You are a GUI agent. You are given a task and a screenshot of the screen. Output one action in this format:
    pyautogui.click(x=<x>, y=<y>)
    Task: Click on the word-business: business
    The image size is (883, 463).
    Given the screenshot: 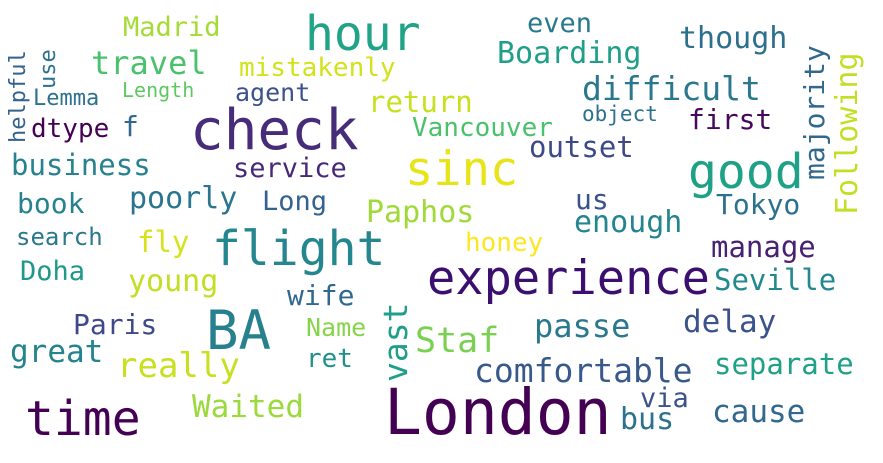 What is the action you would take?
    pyautogui.click(x=81, y=165)
    